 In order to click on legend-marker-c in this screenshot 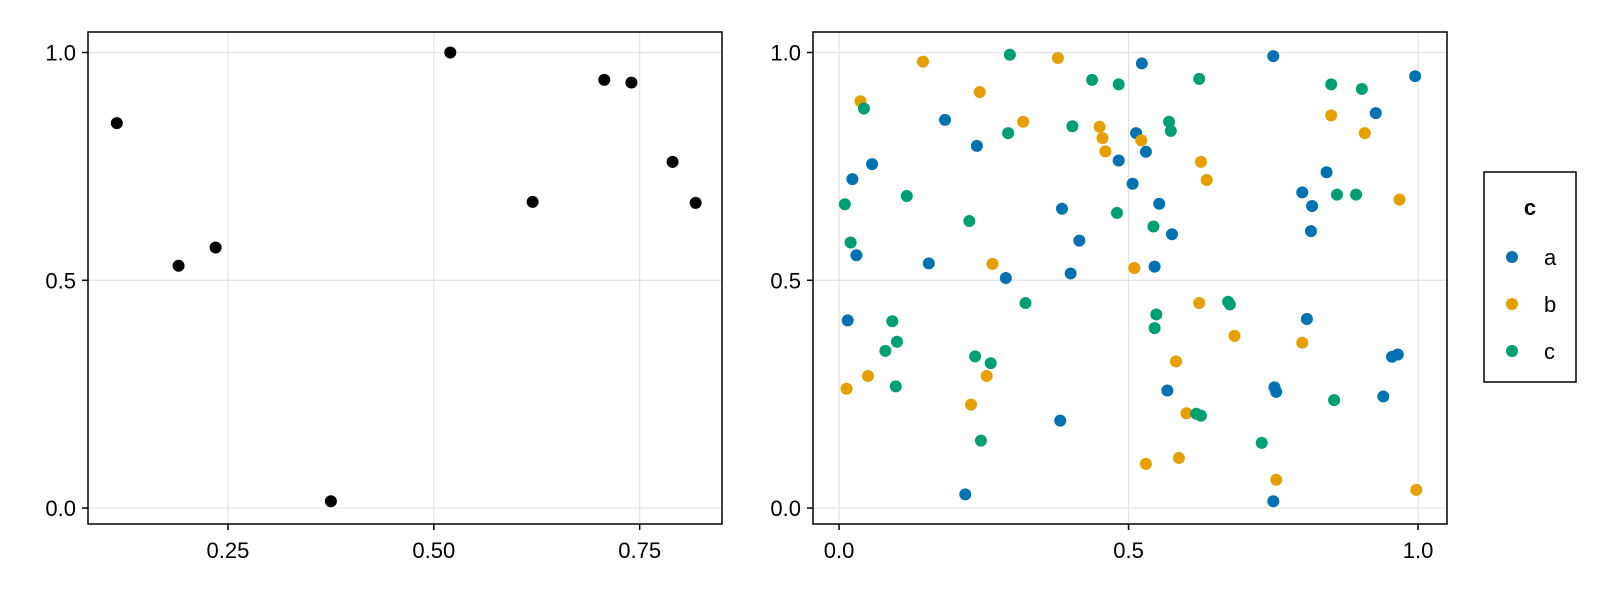, I will do `click(1512, 351)`.